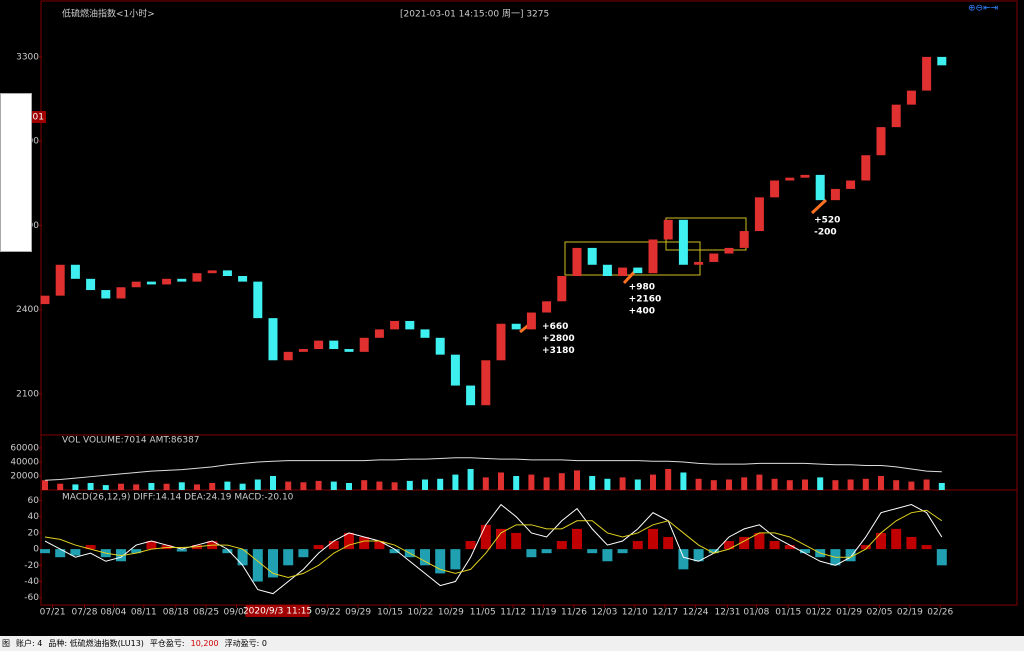 This screenshot has height=651, width=1024. What do you see at coordinates (940, 613) in the screenshot?
I see `x-tick-label: 02/26` at bounding box center [940, 613].